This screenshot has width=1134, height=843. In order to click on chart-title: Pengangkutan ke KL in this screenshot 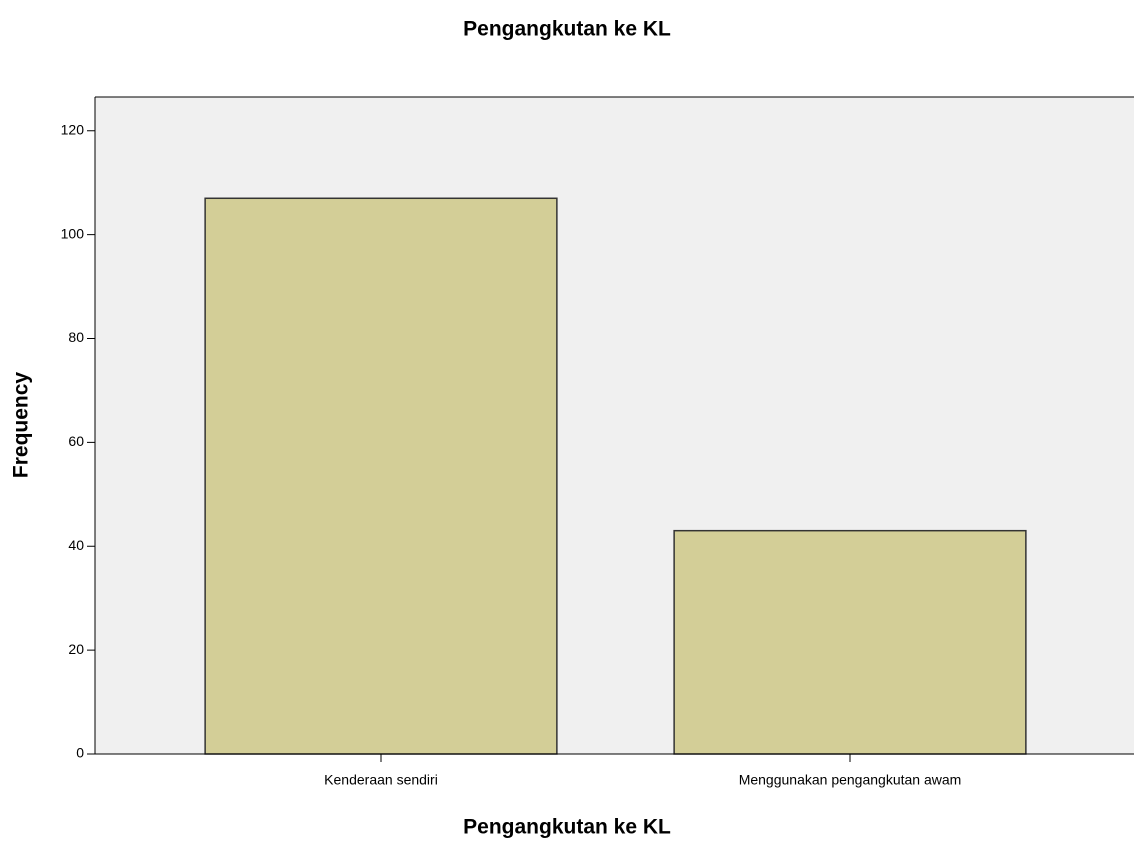, I will do `click(567, 29)`.